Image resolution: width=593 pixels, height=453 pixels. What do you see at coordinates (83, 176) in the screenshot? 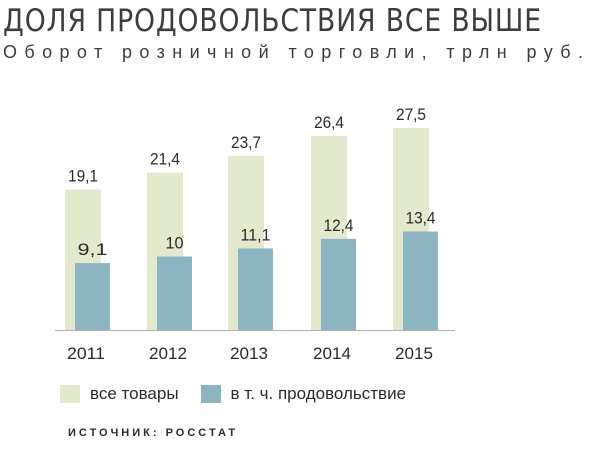
I see `data-label-all-goods: 19,1` at bounding box center [83, 176].